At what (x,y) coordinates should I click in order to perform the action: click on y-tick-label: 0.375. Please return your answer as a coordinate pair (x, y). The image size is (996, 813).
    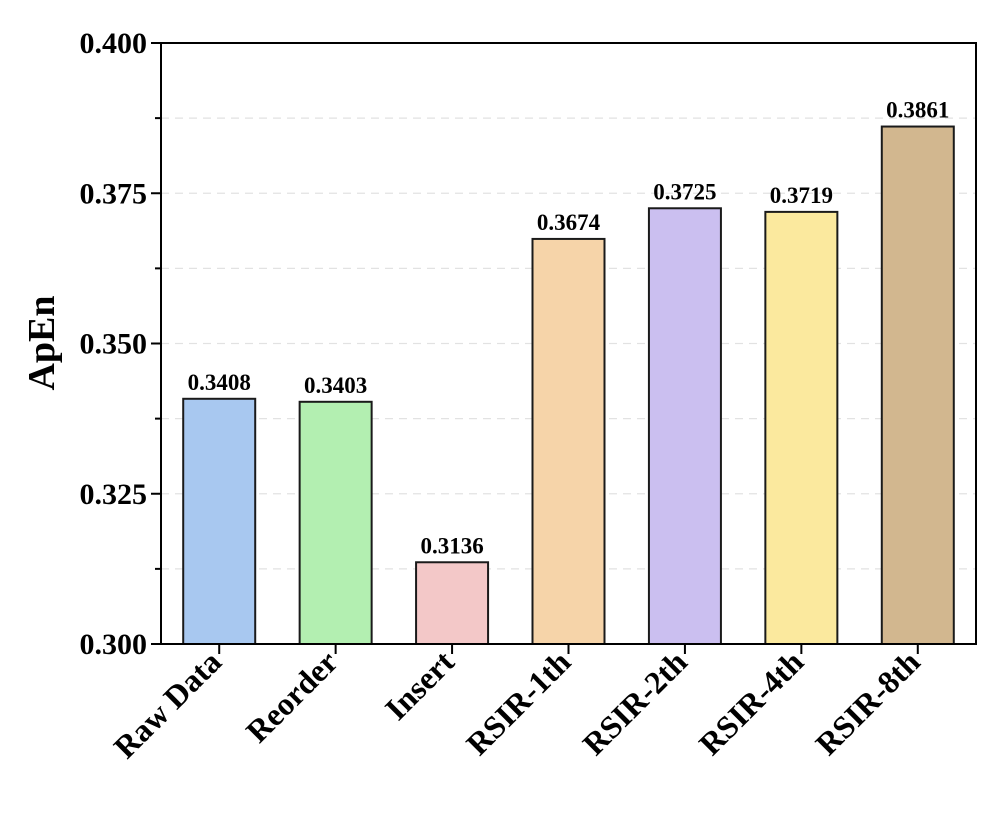
    Looking at the image, I should click on (114, 193).